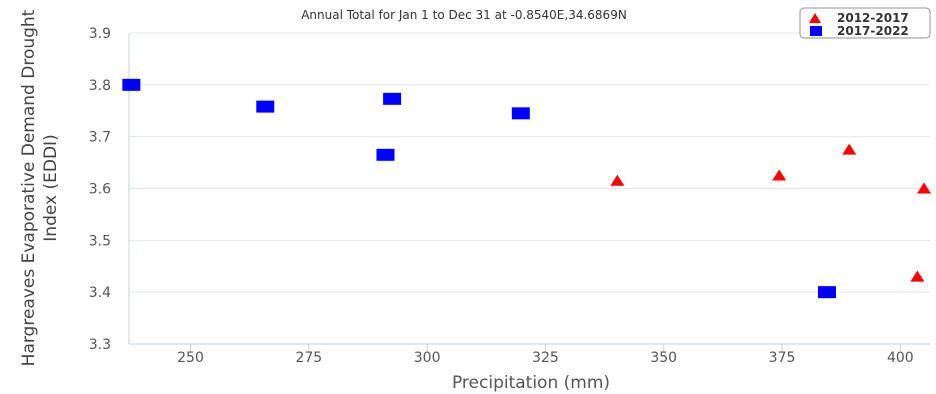  Describe the element at coordinates (531, 383) in the screenshot. I see `x-axis-title: Precipitation (mm)` at that location.